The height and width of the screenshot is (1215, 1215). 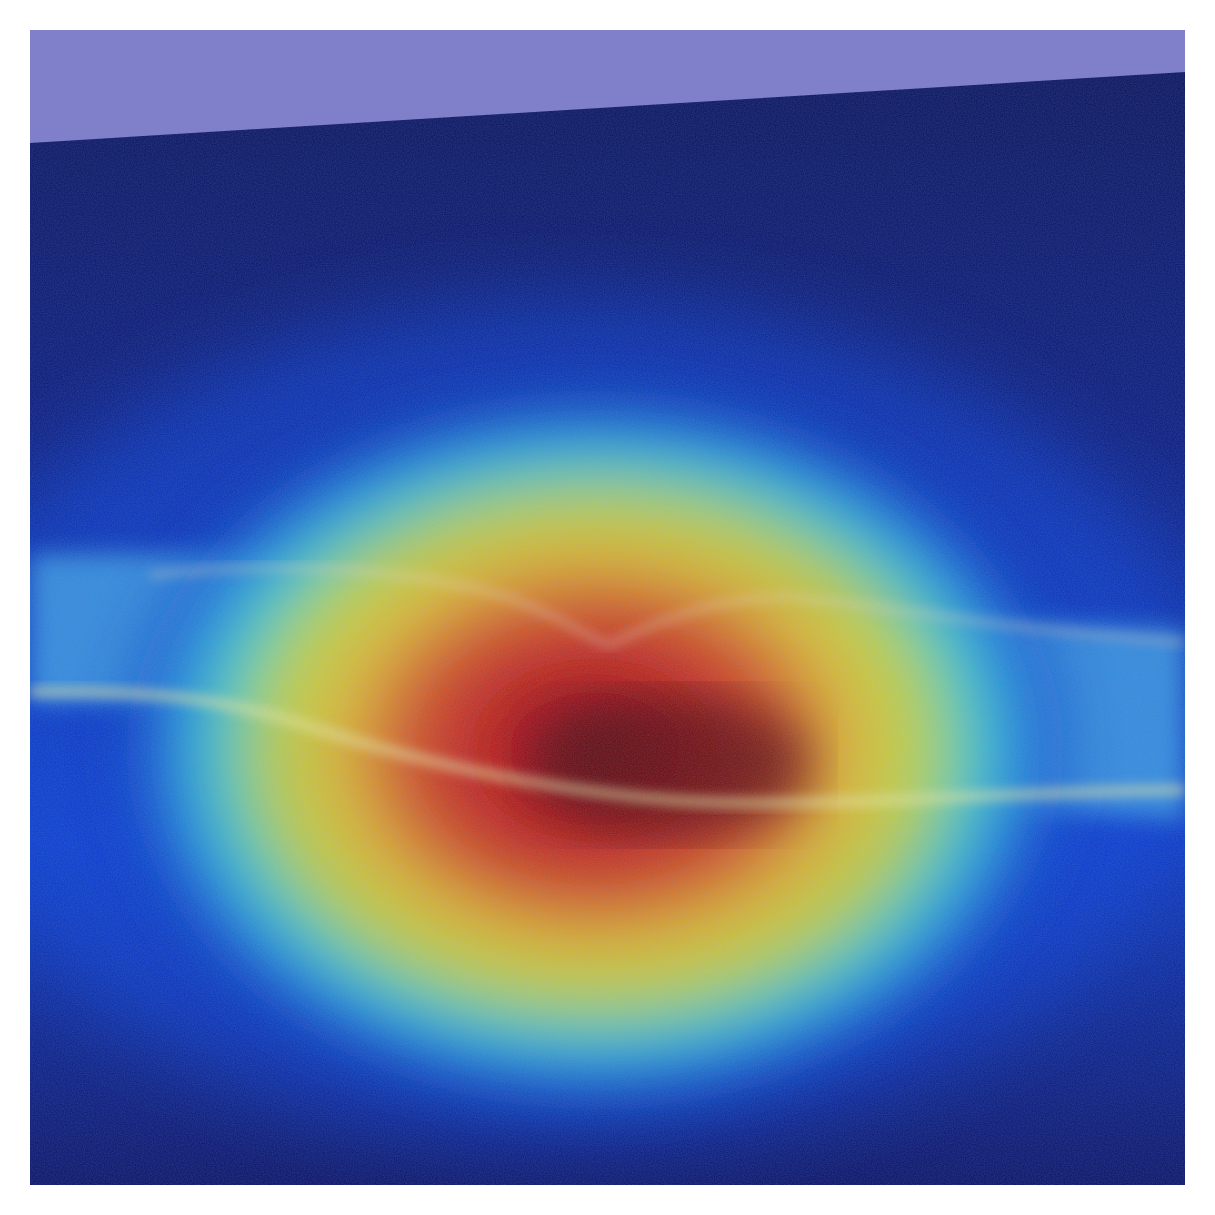 What do you see at coordinates (607, 86) in the screenshot?
I see `top-band` at bounding box center [607, 86].